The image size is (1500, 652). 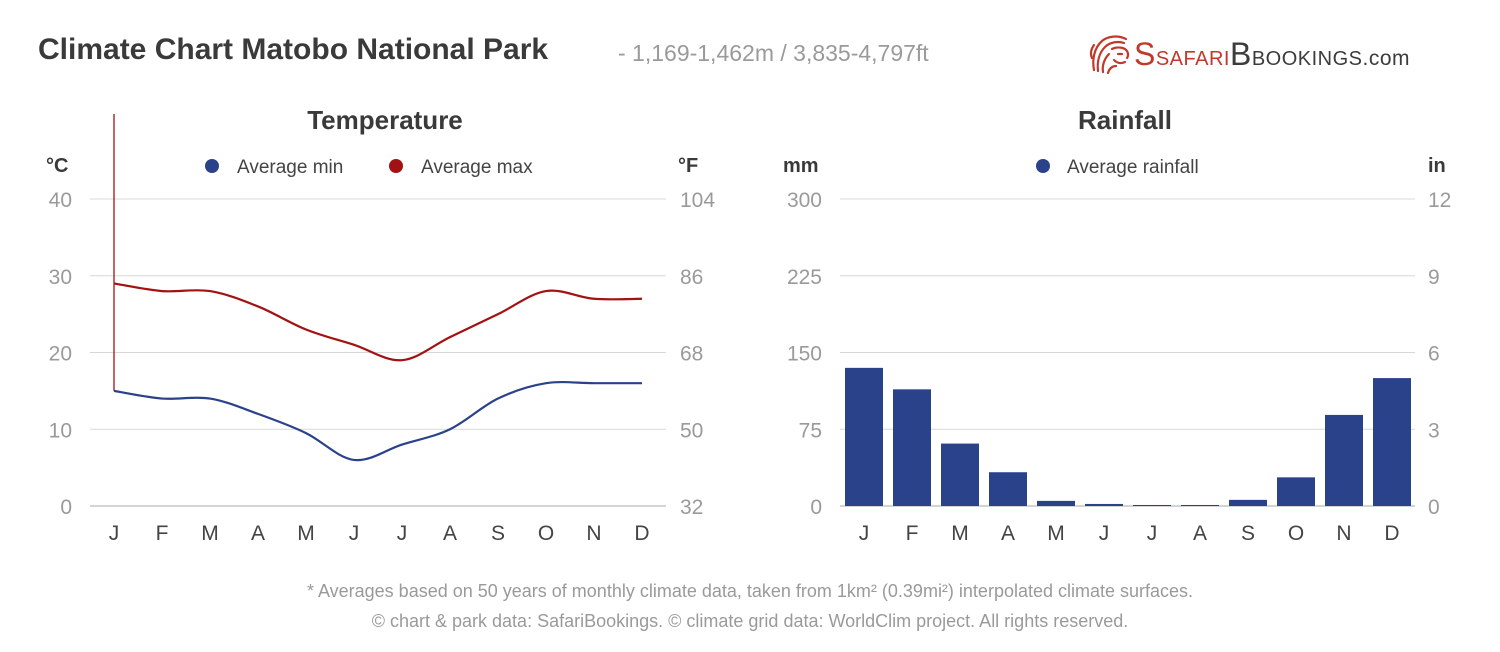 I want to click on legend-label-max: Average max, so click(x=477, y=167).